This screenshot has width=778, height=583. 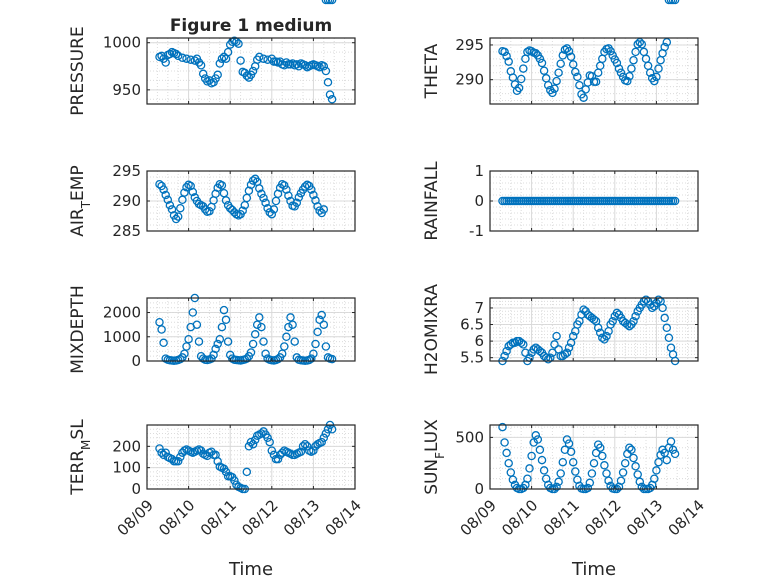 I want to click on y-tick-label: 290, so click(x=469, y=80).